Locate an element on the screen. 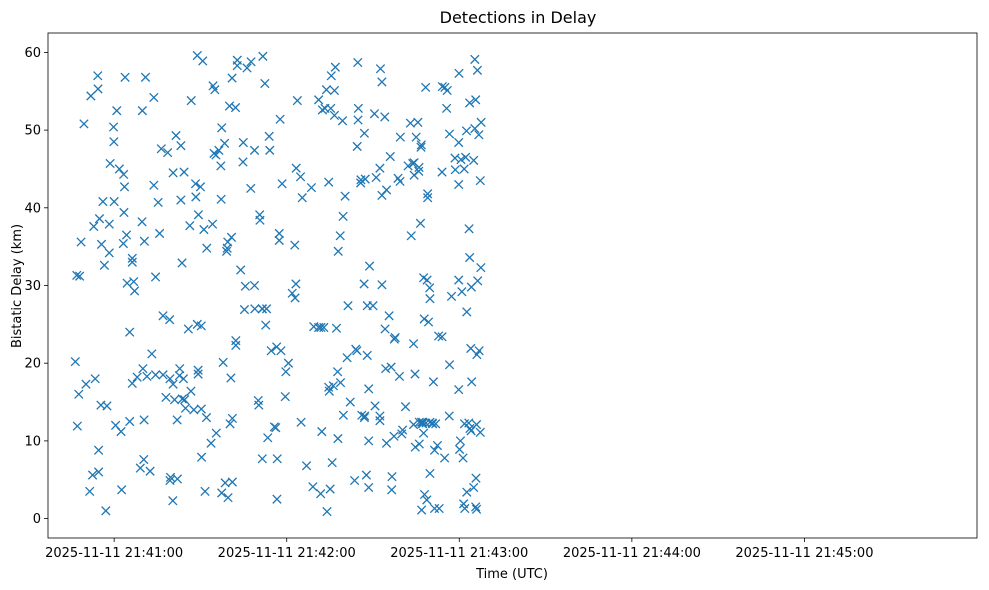 This screenshot has height=590, width=989. y-axis-label: Bistatic Delay (km) is located at coordinates (17, 286).